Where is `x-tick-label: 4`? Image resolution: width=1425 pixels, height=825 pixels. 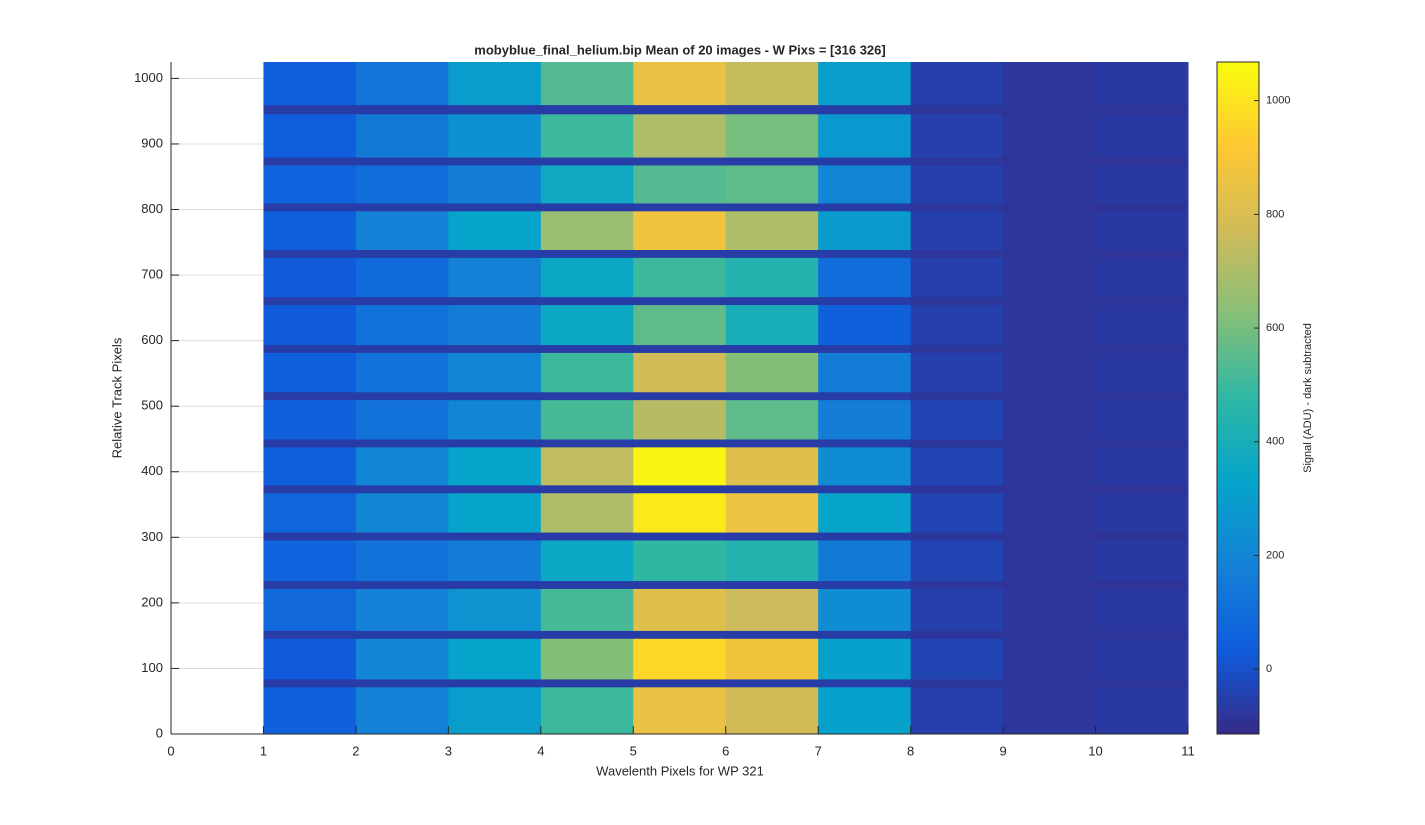 x-tick-label: 4 is located at coordinates (540, 750).